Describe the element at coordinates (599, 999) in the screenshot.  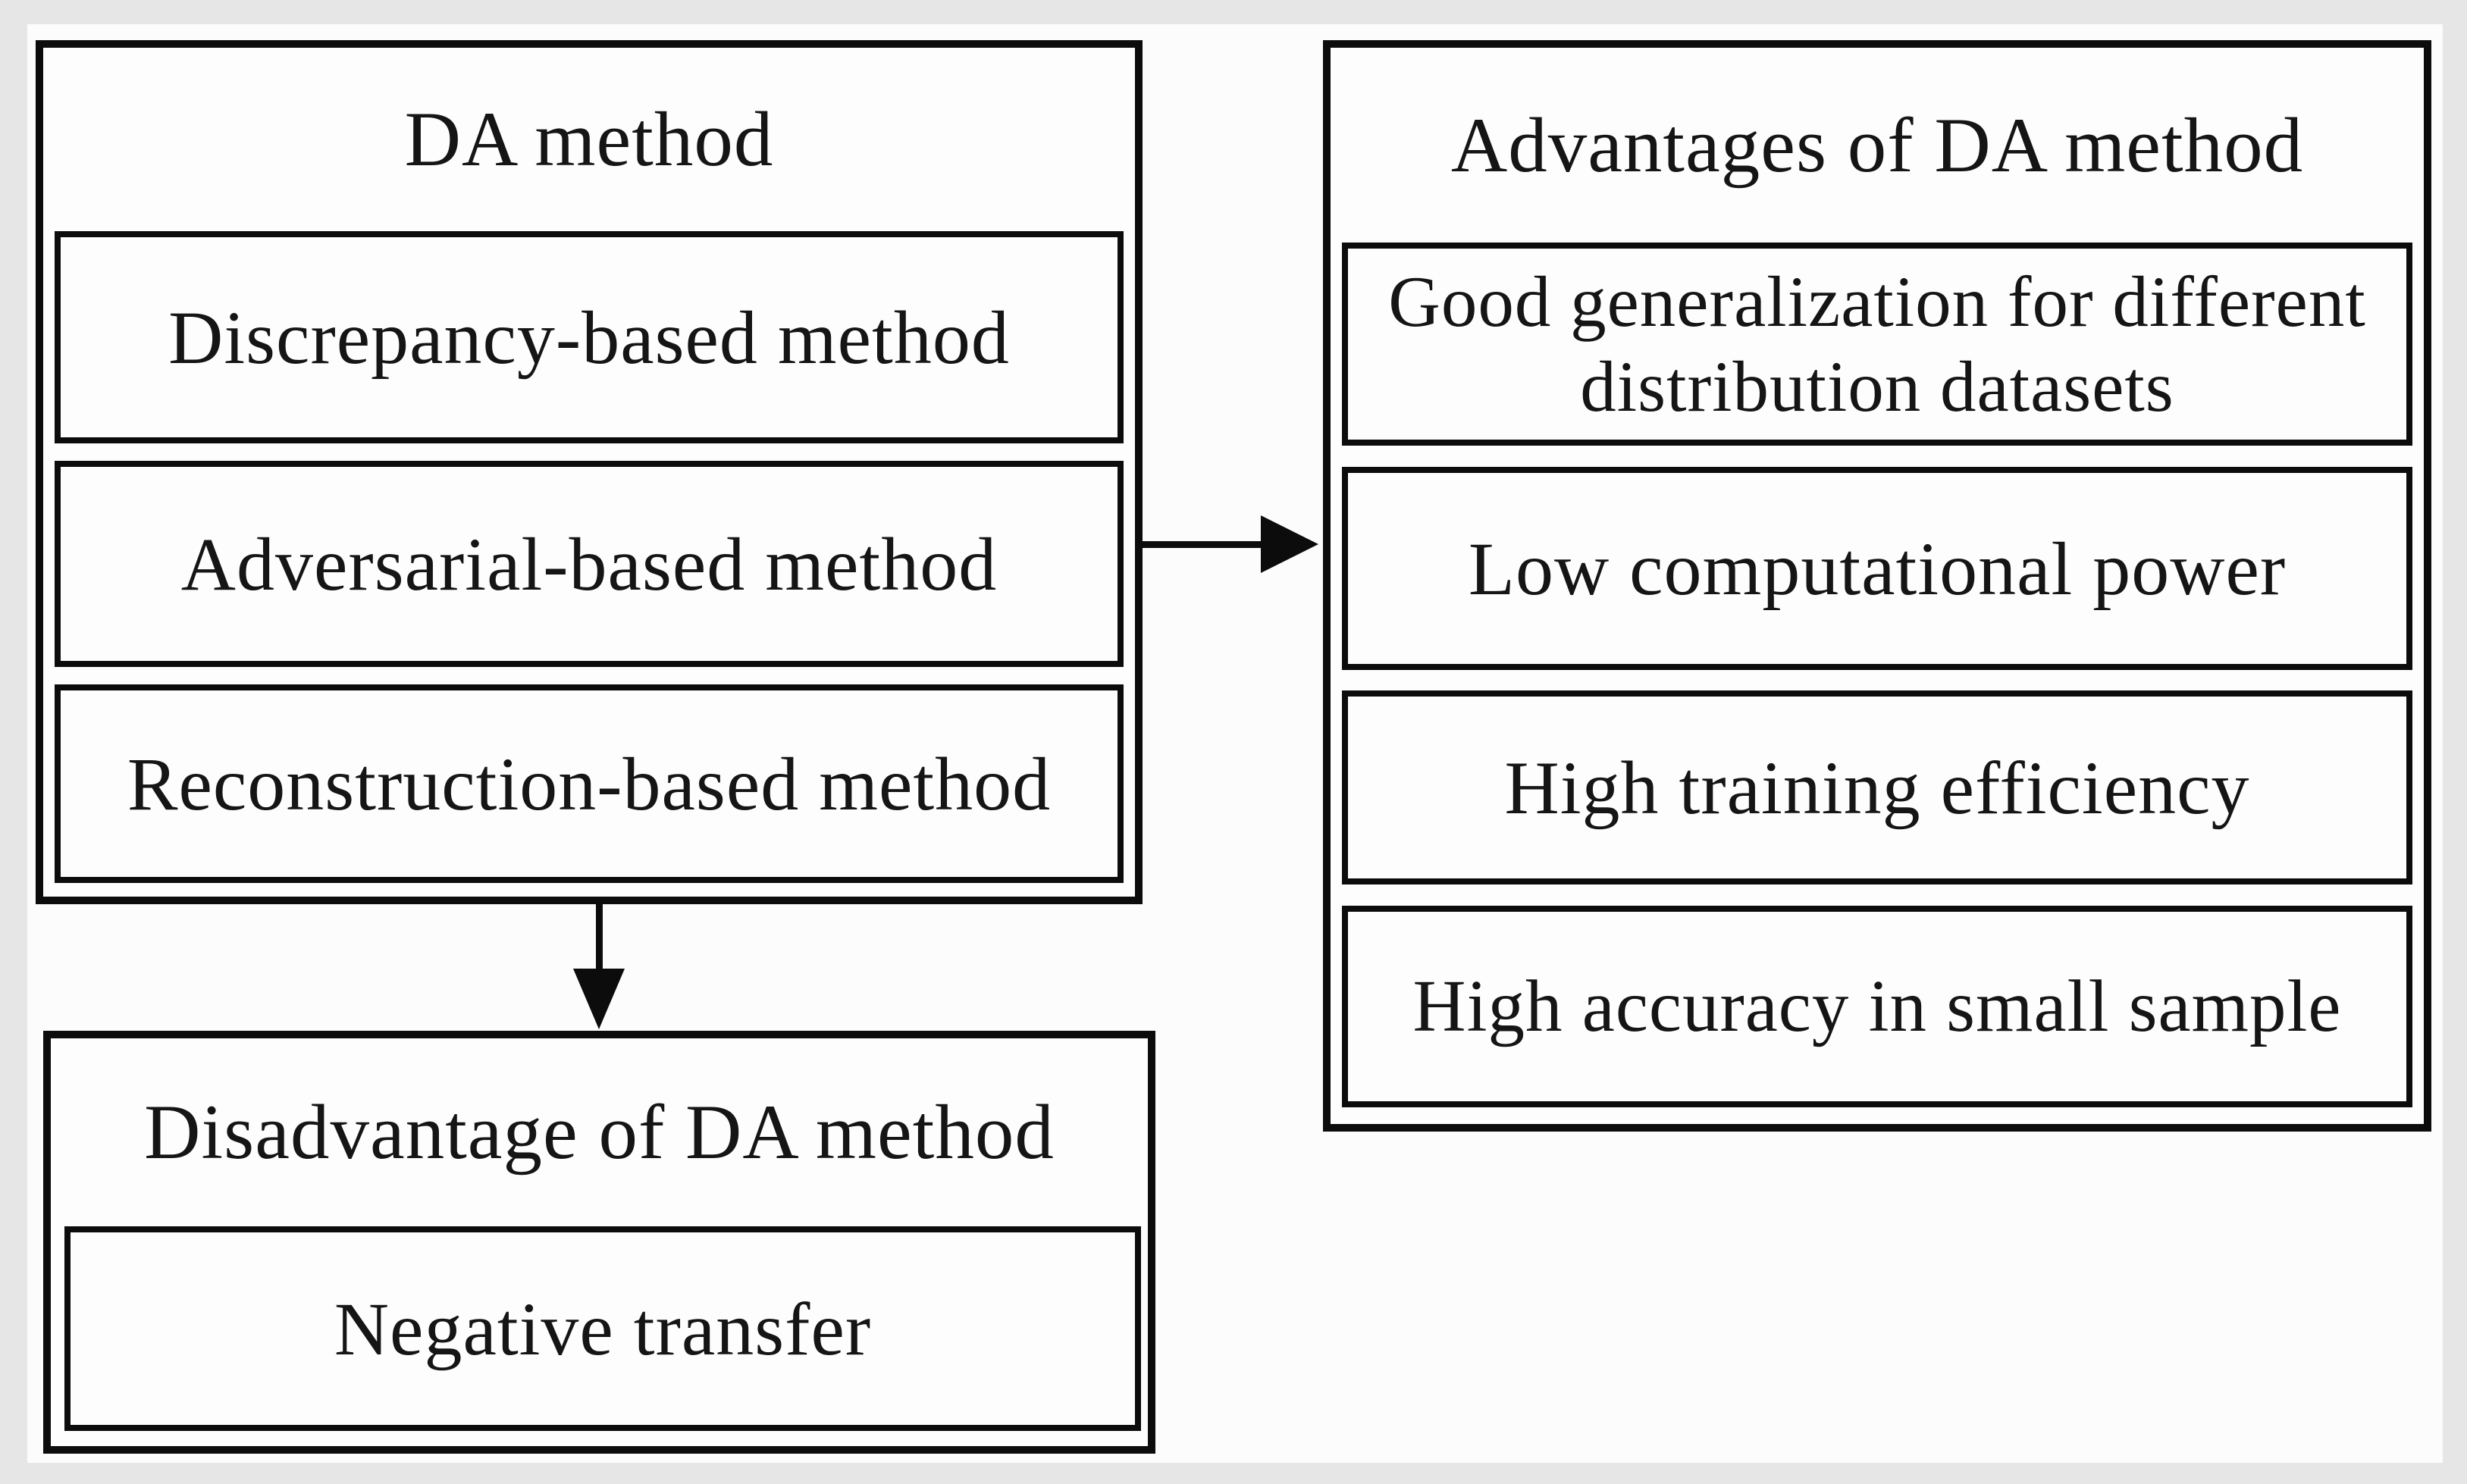
I see `arrow-down-head-icon` at that location.